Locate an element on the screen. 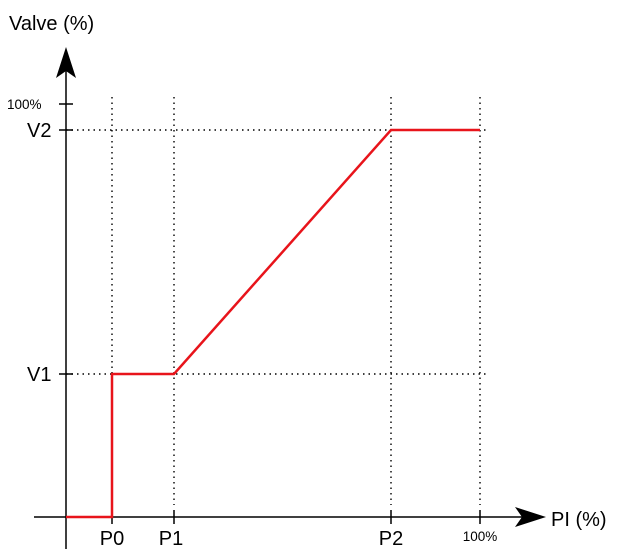 This screenshot has width=618, height=549. x-axis-arrow is located at coordinates (530, 517).